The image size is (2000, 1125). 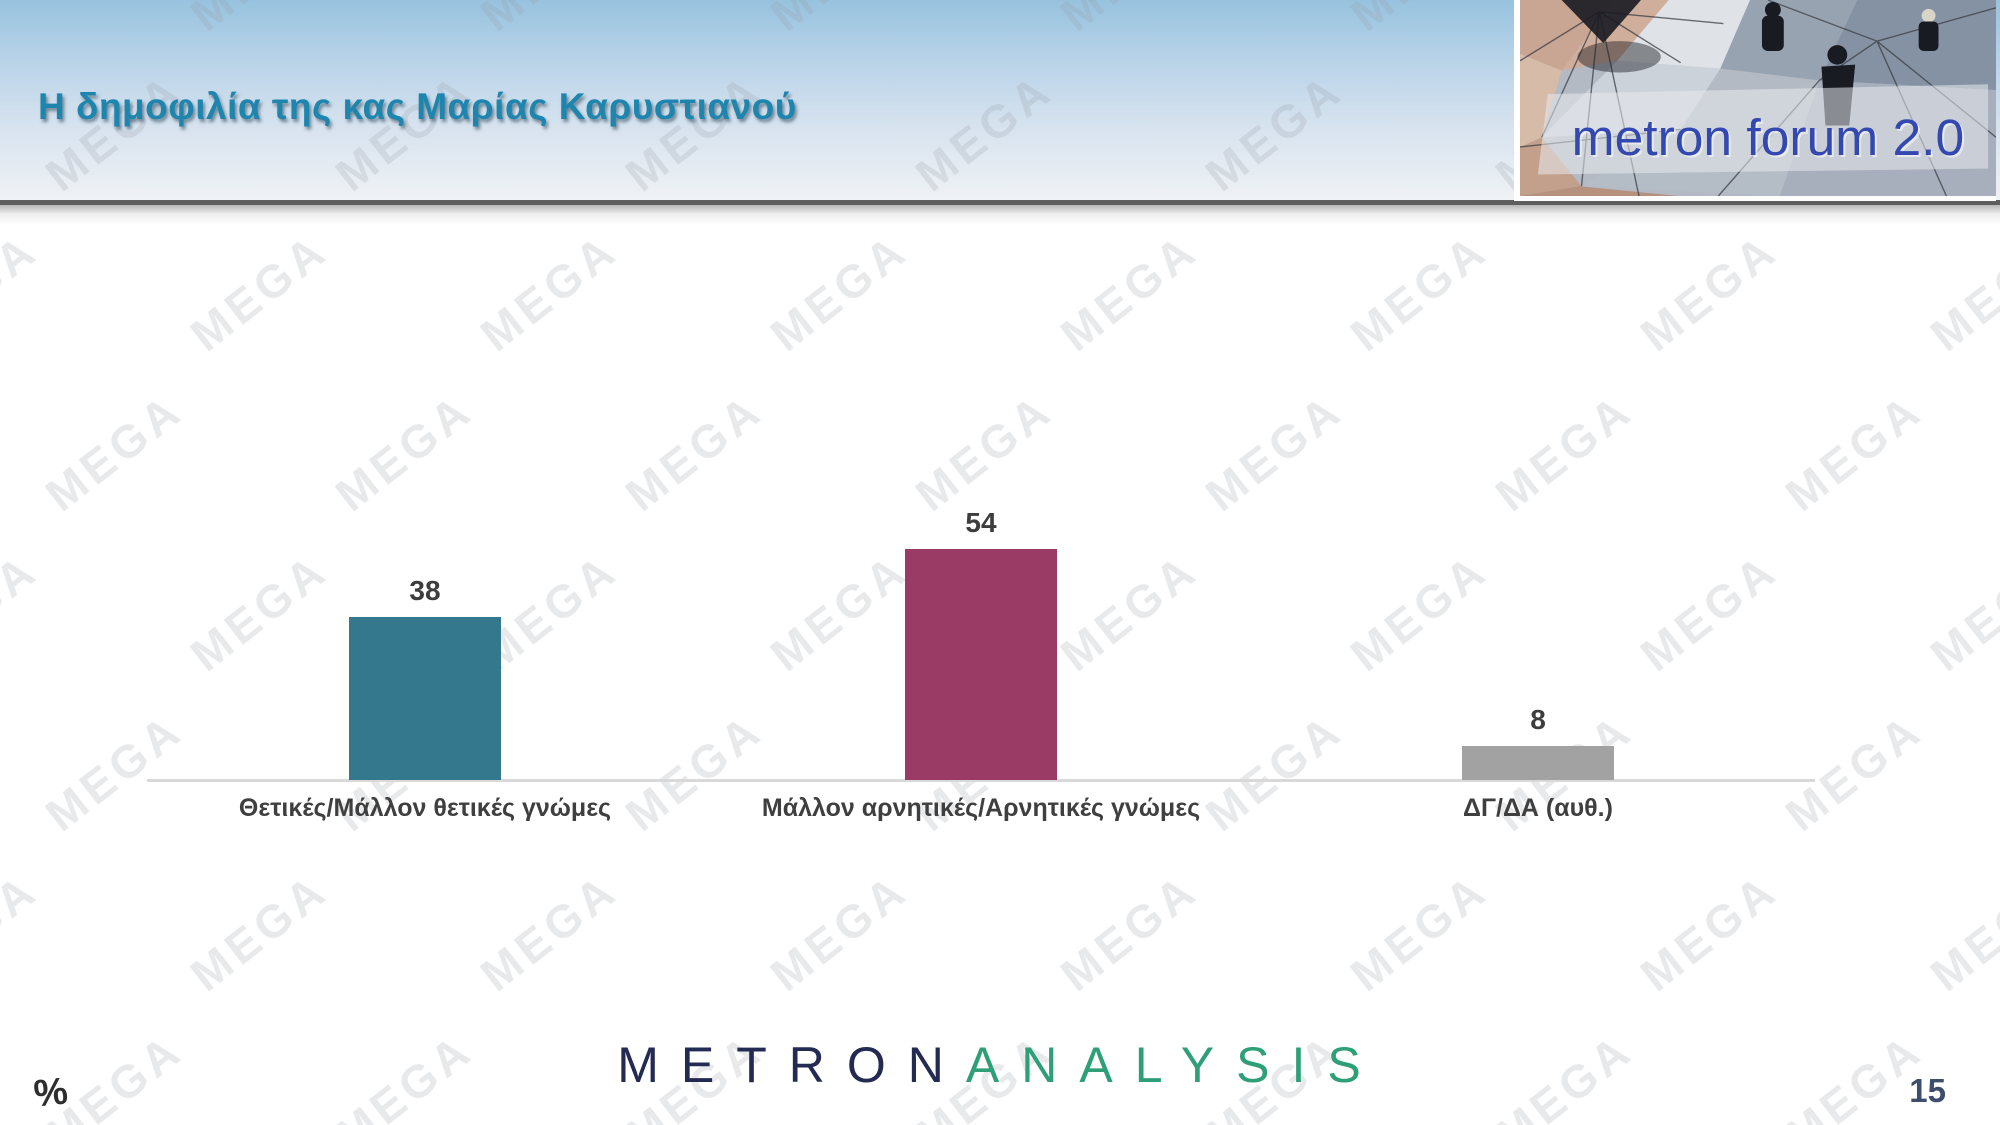 What do you see at coordinates (50, 1093) in the screenshot?
I see `percent-unit-label: %` at bounding box center [50, 1093].